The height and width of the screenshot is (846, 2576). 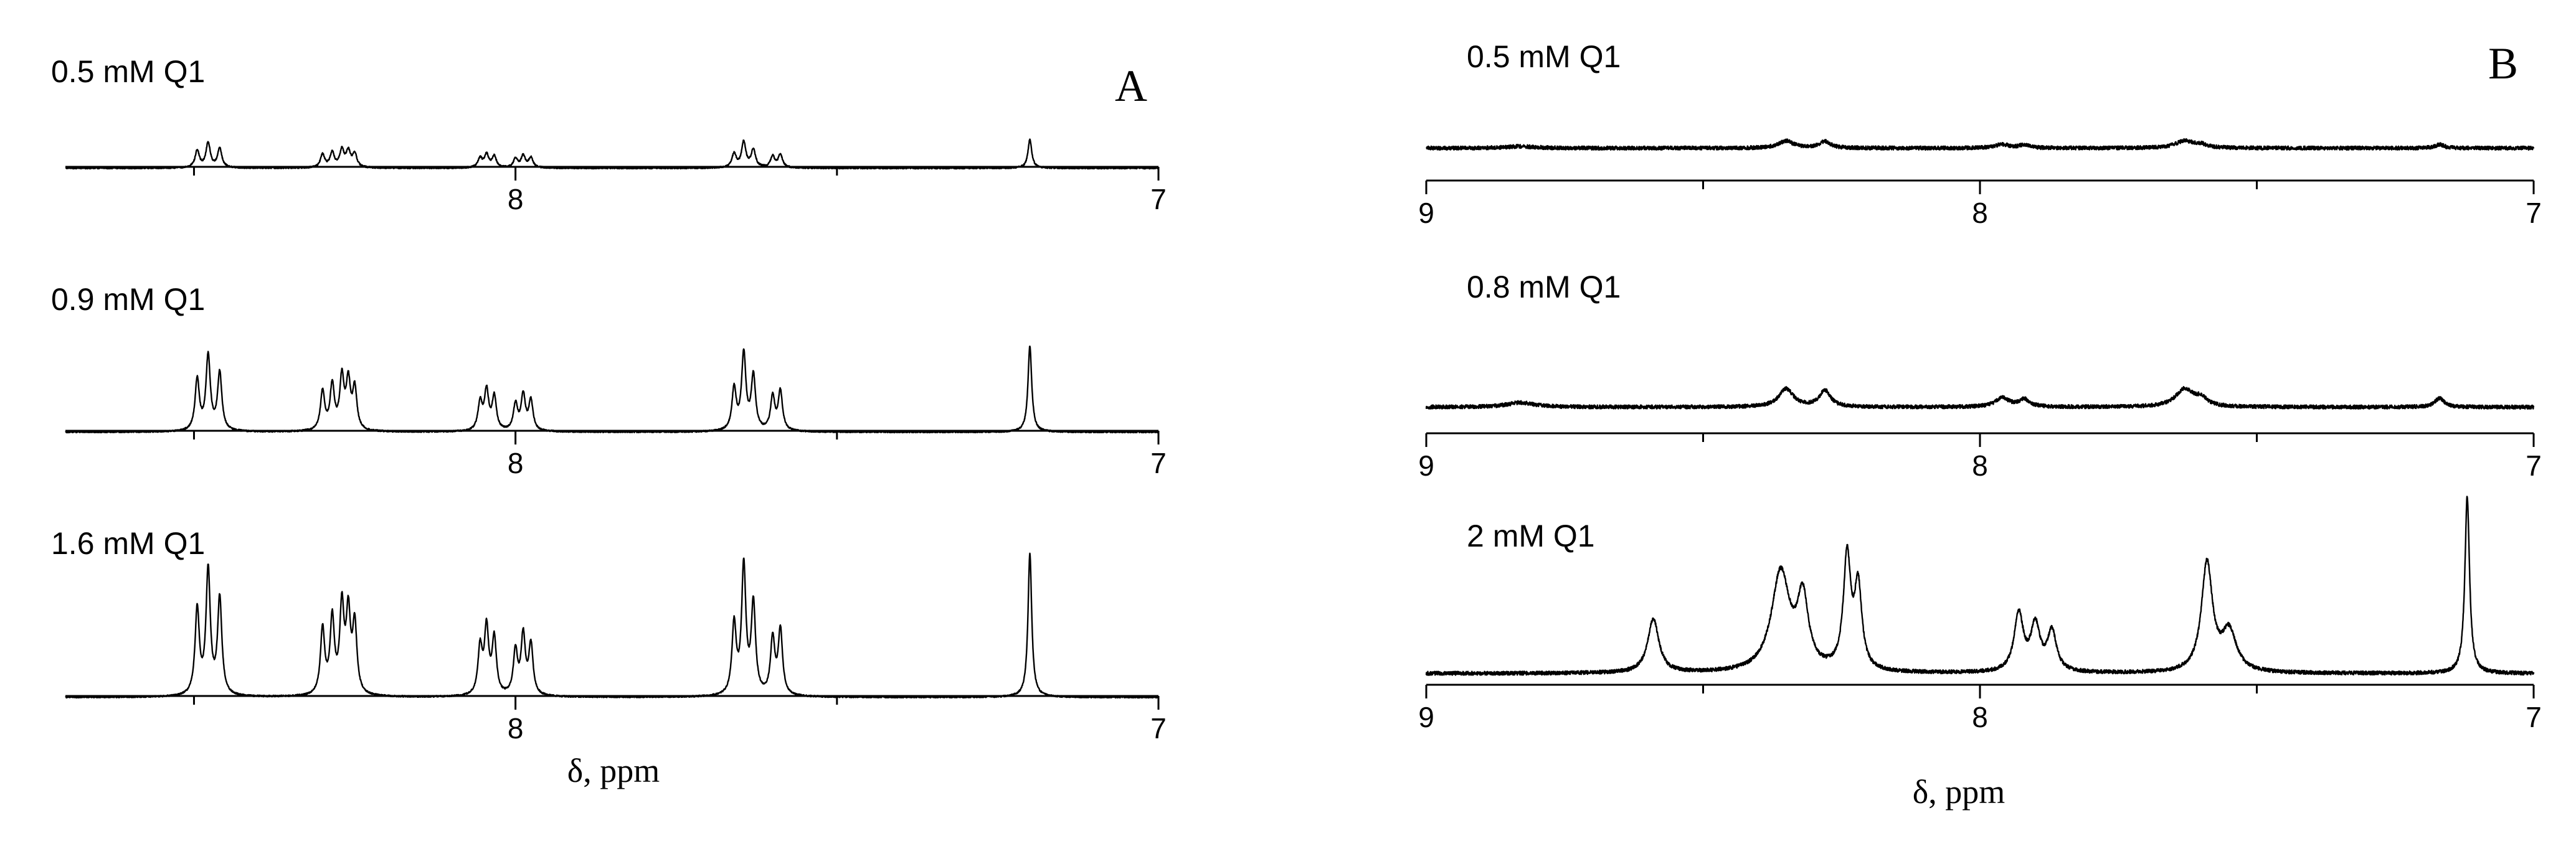 What do you see at coordinates (1959, 792) in the screenshot?
I see `panel-b-x-axis-label: δ, ppm` at bounding box center [1959, 792].